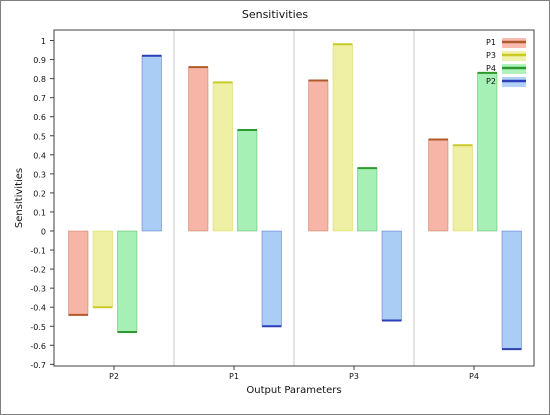  Describe the element at coordinates (127, 281) in the screenshot. I see `bar-p4-p2` at that location.